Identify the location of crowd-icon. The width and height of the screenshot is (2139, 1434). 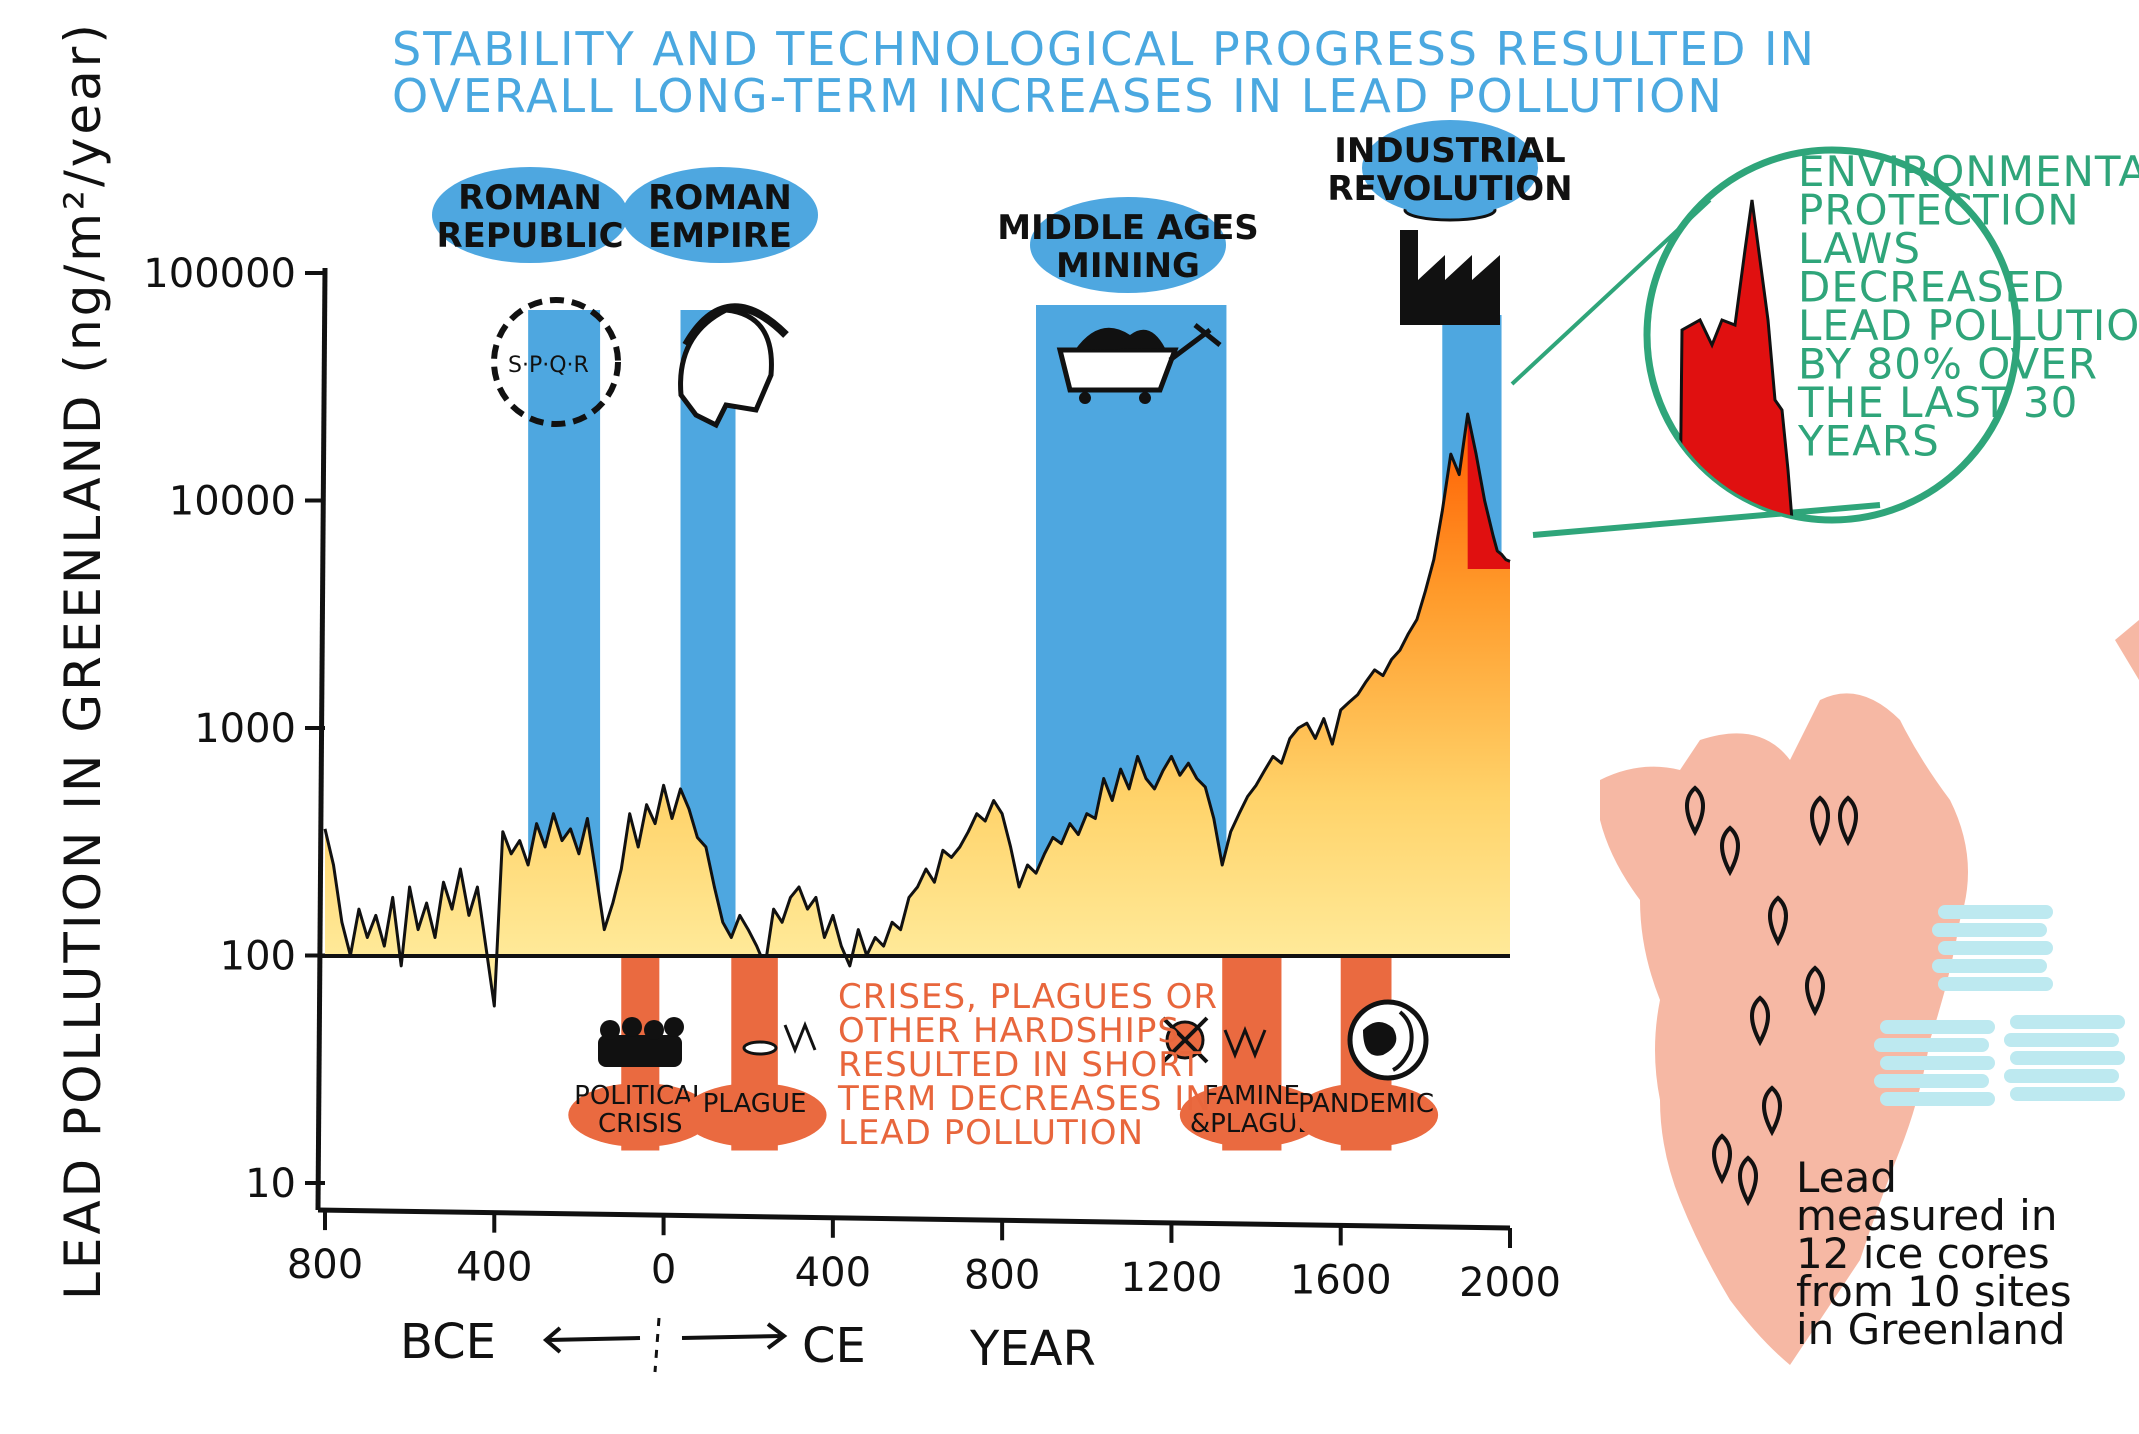
(641, 1042).